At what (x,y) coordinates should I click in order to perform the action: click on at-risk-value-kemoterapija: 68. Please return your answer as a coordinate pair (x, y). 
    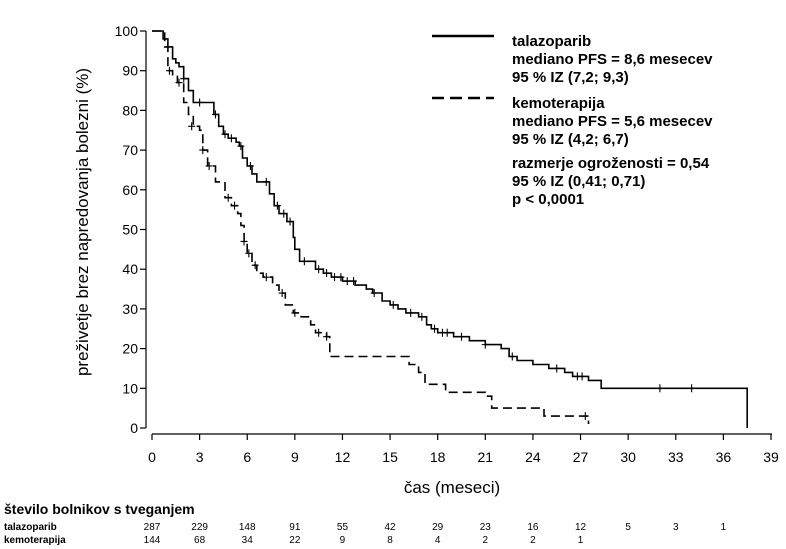
    Looking at the image, I should click on (200, 540).